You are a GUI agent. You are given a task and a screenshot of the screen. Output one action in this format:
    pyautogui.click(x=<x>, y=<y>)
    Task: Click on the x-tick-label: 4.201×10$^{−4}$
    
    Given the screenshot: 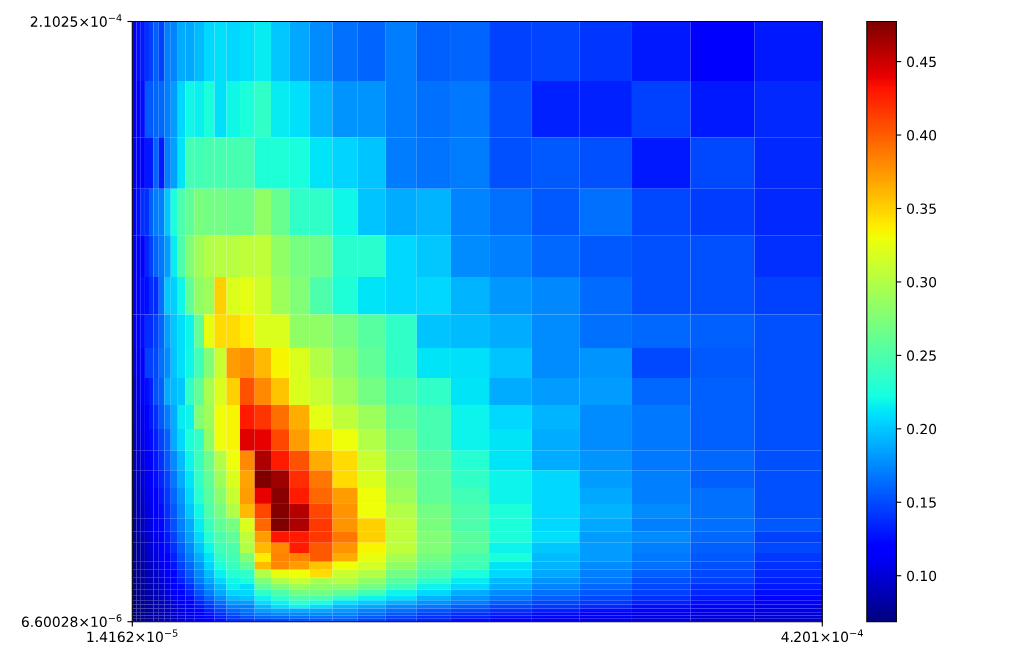 What is the action you would take?
    pyautogui.click(x=822, y=636)
    